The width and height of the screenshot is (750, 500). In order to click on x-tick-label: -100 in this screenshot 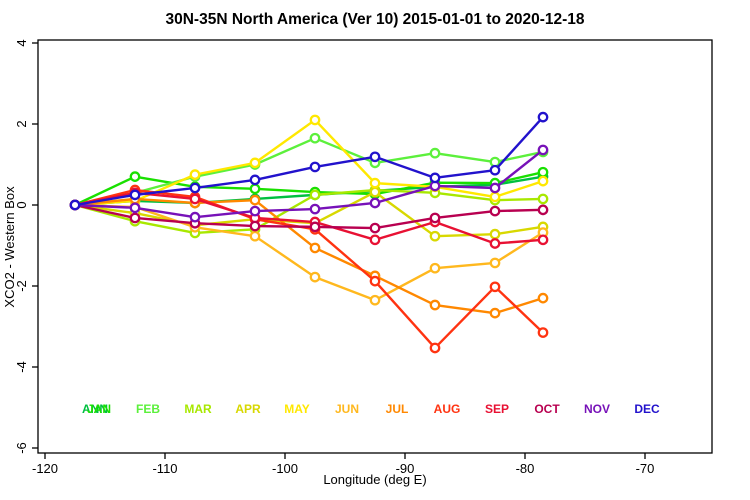, I will do `click(285, 468)`.